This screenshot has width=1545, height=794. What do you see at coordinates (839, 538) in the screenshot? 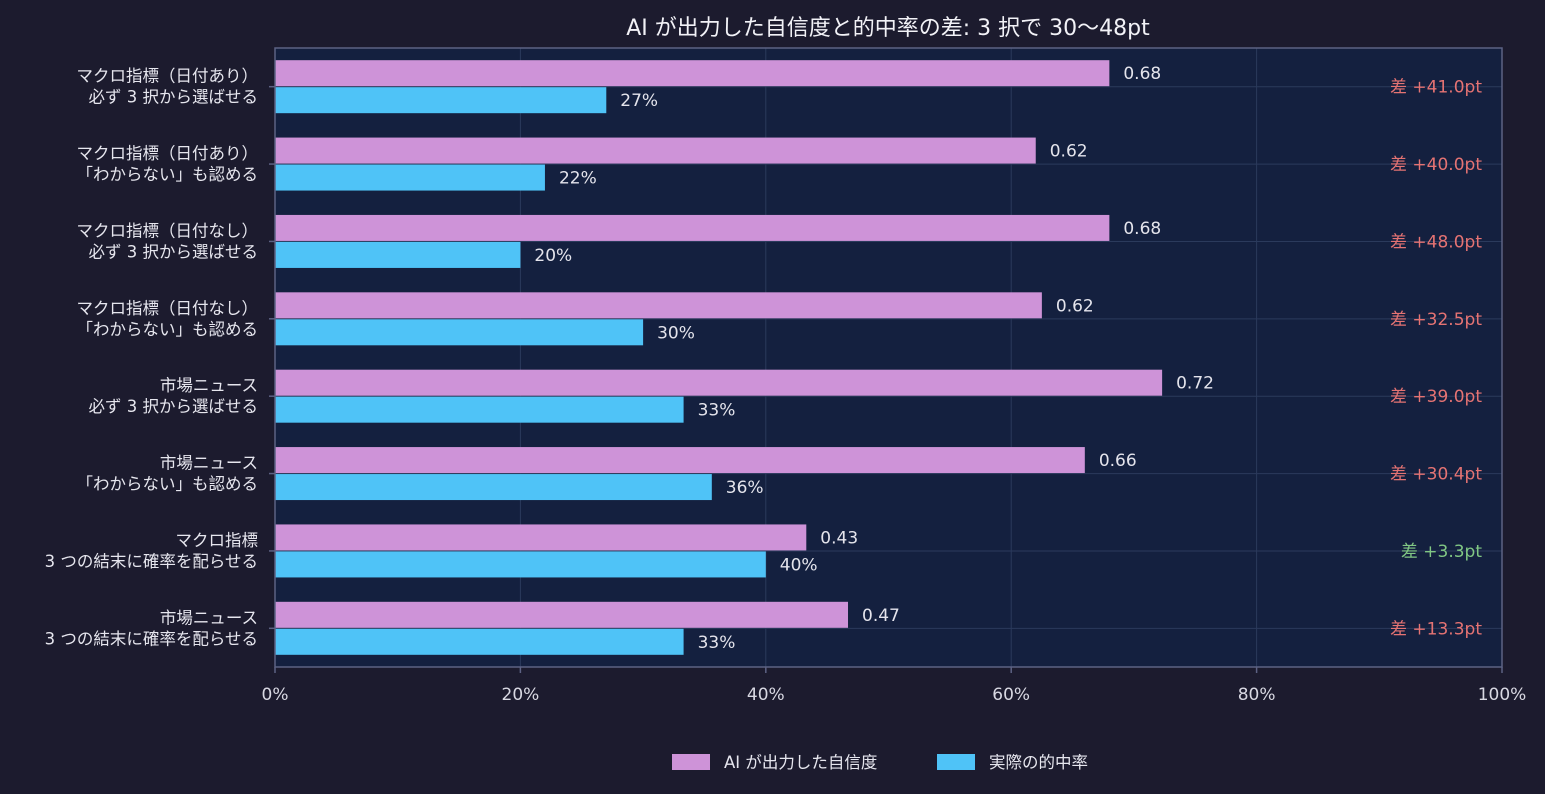
I see `value-label-confidence: 0.43` at bounding box center [839, 538].